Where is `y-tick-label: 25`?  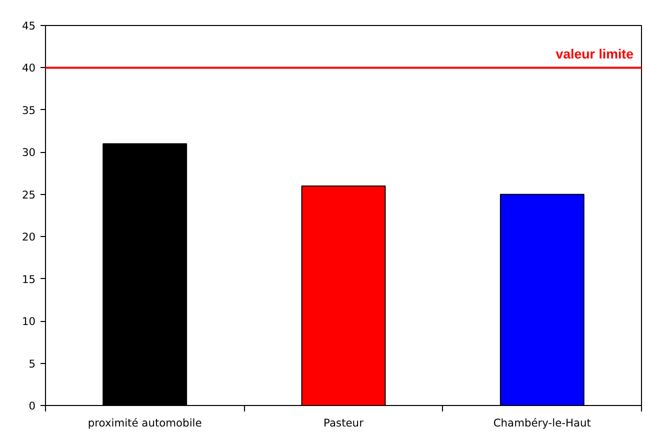 y-tick-label: 25 is located at coordinates (29, 195).